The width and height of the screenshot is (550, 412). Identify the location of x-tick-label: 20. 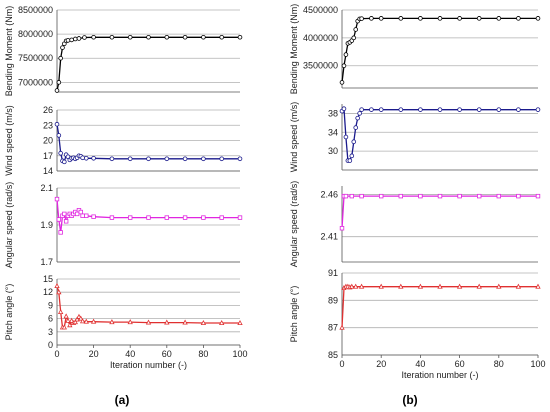
(381, 364).